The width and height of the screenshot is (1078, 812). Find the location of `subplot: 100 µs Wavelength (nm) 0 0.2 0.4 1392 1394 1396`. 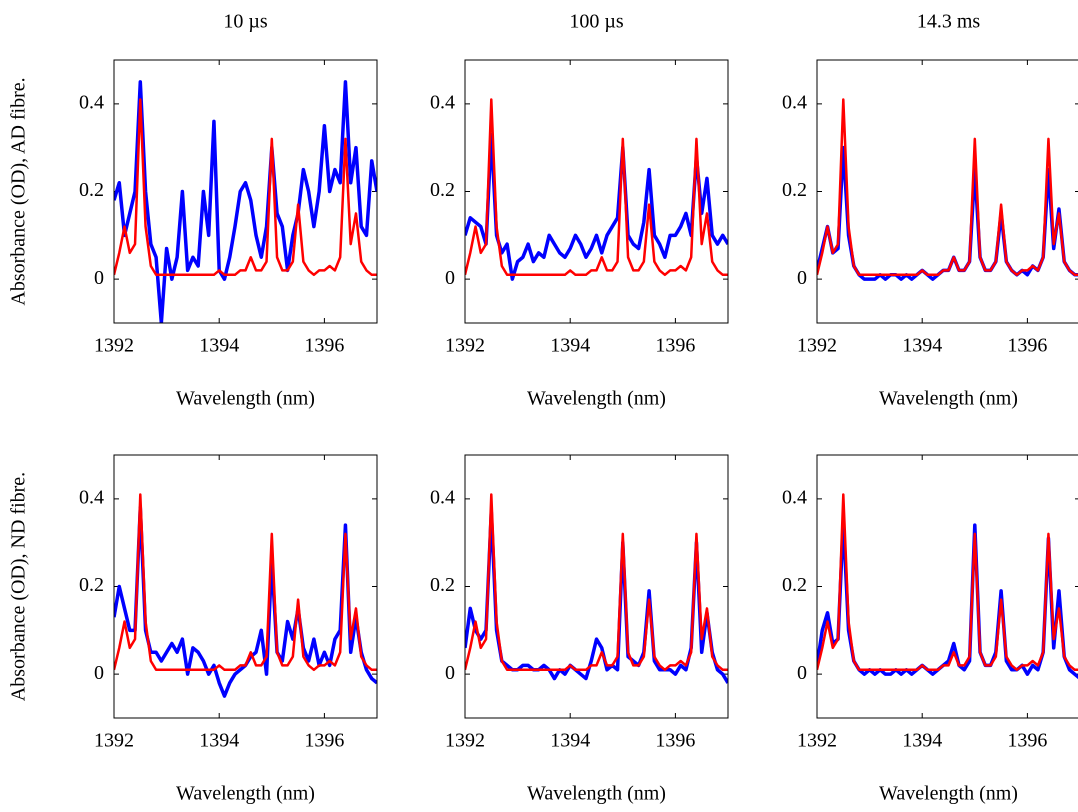

subplot: 100 µs Wavelength (nm) 0 0.2 0.4 1392 1394 1396 is located at coordinates (579, 210).